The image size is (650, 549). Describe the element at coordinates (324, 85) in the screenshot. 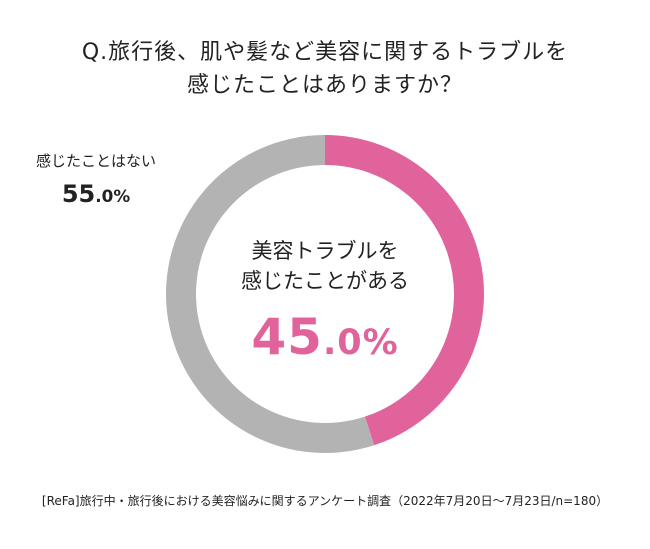

I see `chart-title-line-2: 感じたことはありますか？` at that location.